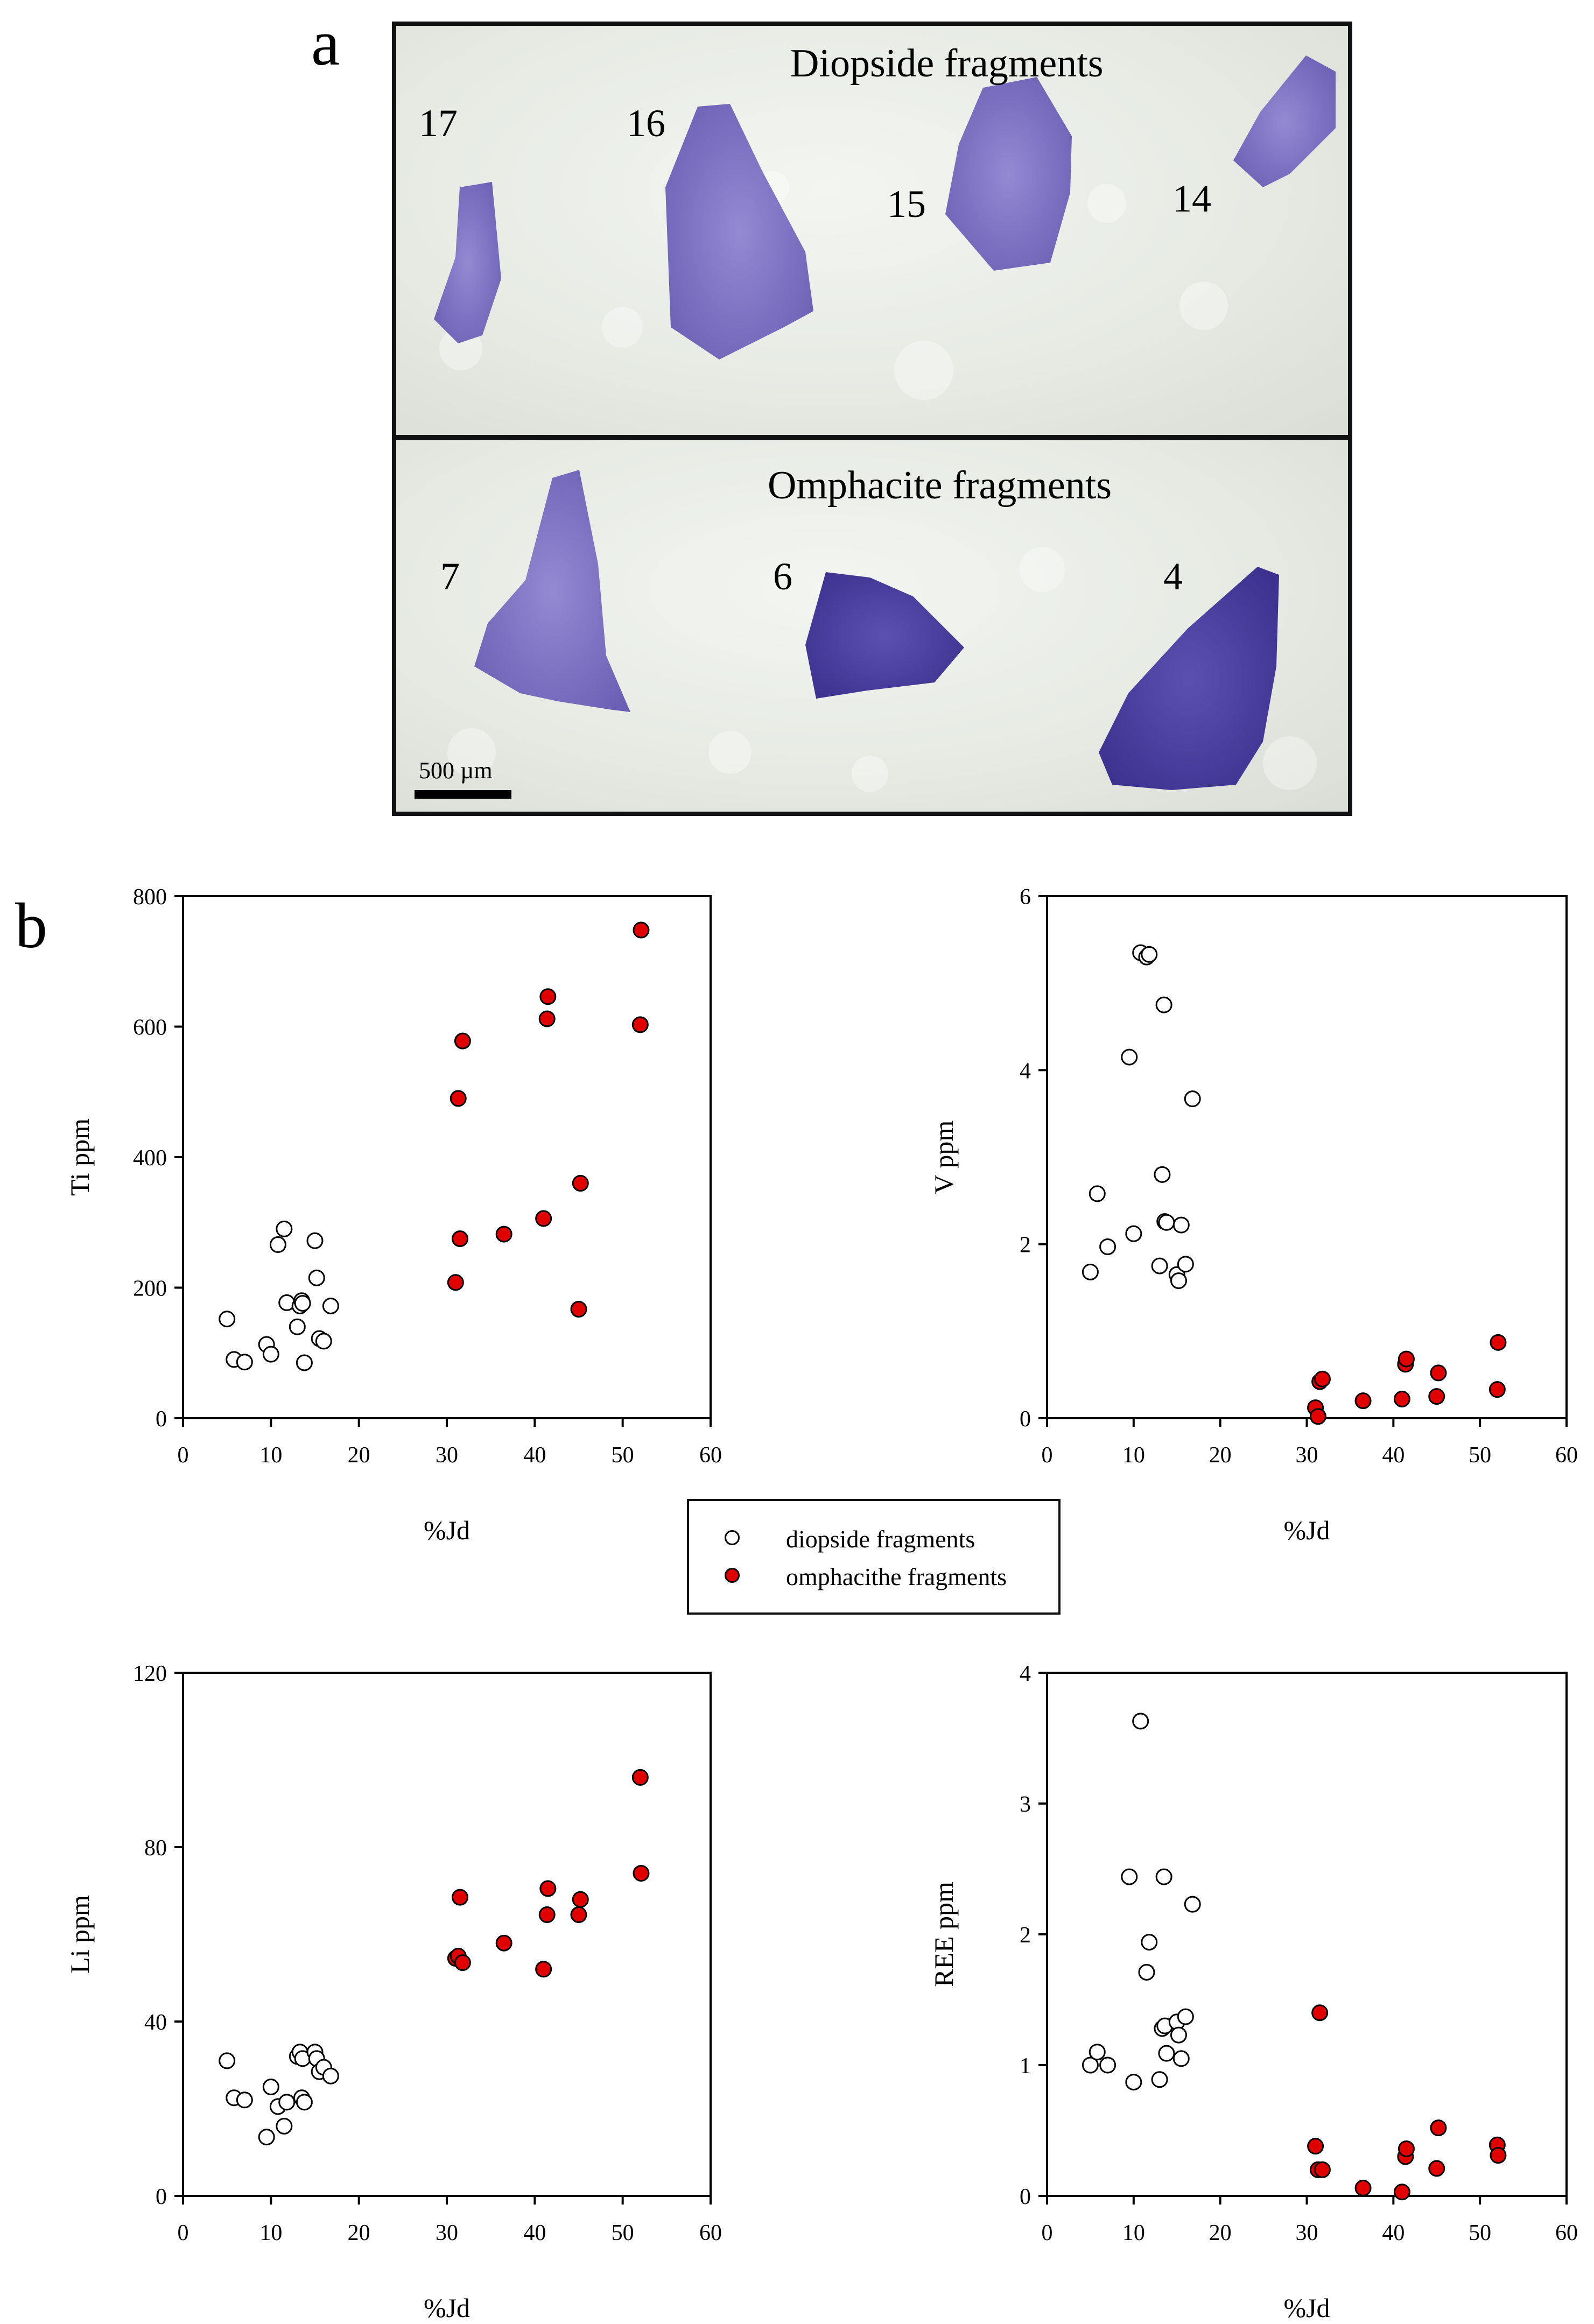 The image size is (1594, 2324). I want to click on fragment-number-6: 6, so click(783, 576).